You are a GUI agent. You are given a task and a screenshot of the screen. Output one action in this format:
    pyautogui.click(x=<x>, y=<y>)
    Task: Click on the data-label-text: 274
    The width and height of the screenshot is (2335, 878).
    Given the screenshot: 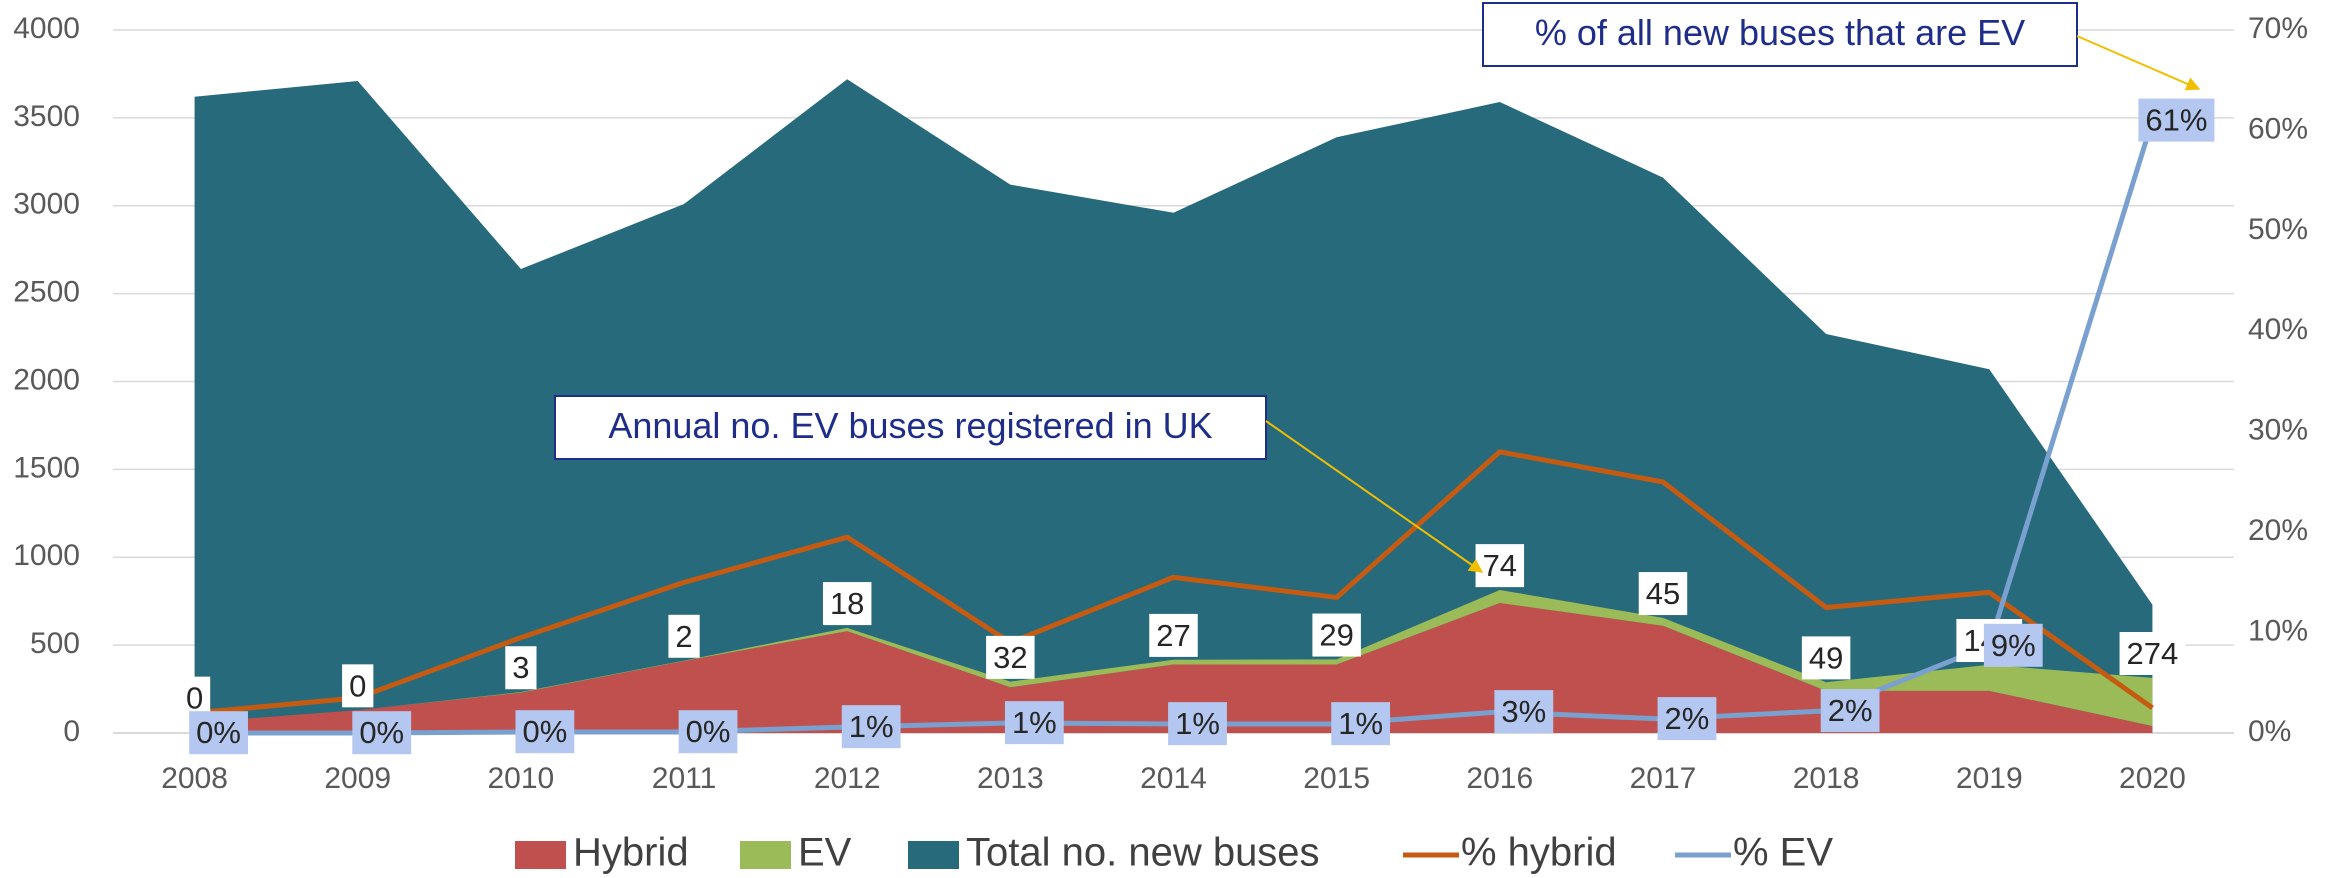 What is the action you would take?
    pyautogui.click(x=2153, y=653)
    